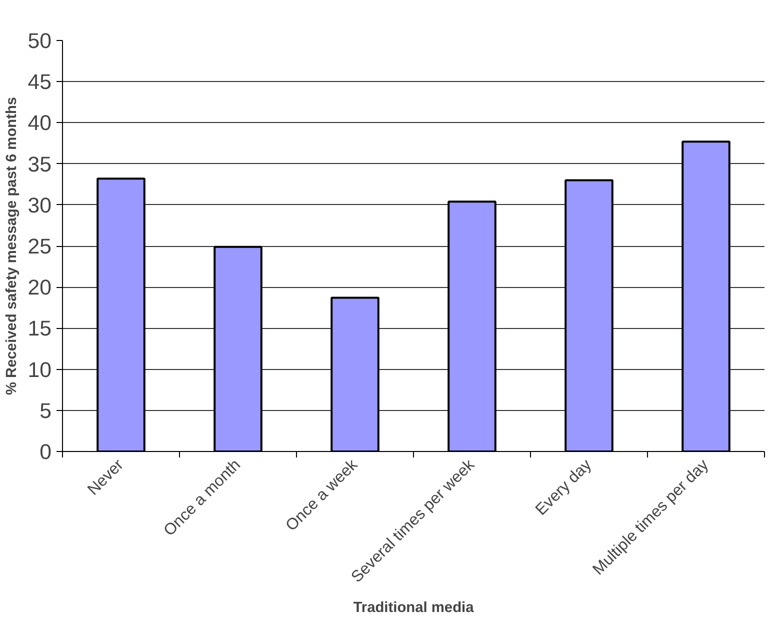 This screenshot has width=772, height=619. Describe the element at coordinates (40, 246) in the screenshot. I see `y-tick-label: 25` at that location.